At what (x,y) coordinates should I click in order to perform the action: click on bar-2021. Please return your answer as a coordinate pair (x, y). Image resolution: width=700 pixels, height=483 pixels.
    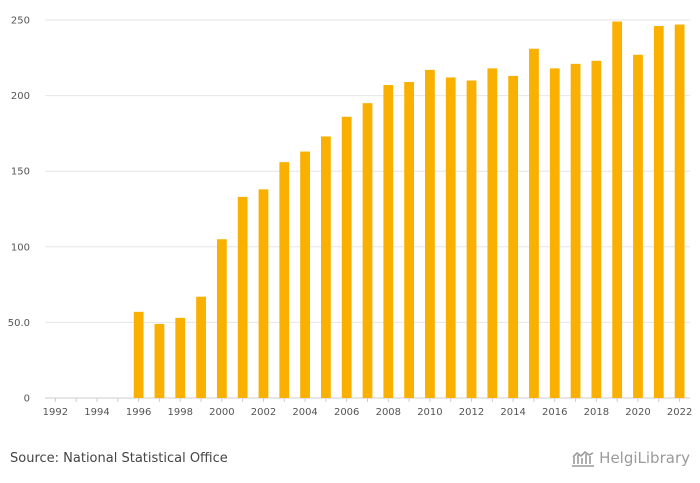
    Looking at the image, I should click on (658, 212).